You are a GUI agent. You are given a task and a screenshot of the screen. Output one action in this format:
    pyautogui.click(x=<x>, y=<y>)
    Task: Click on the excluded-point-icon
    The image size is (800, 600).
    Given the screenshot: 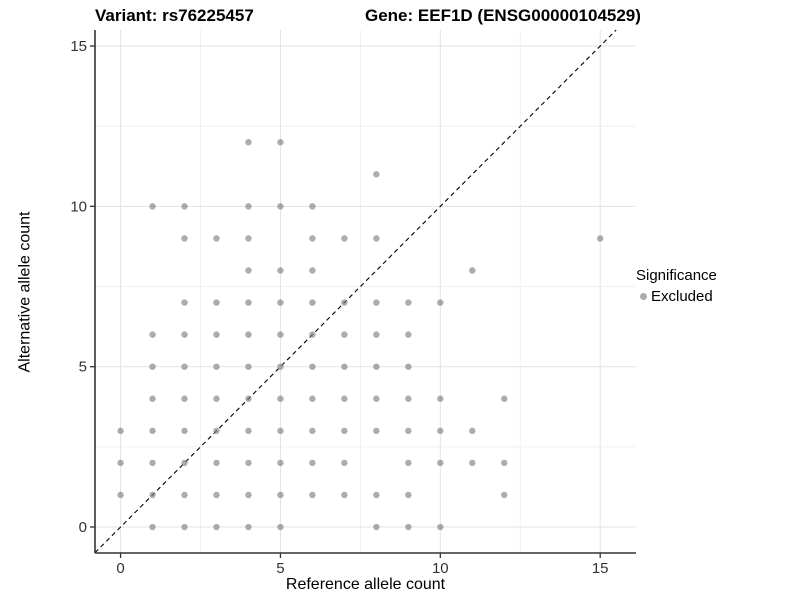 What is the action you would take?
    pyautogui.click(x=643, y=296)
    